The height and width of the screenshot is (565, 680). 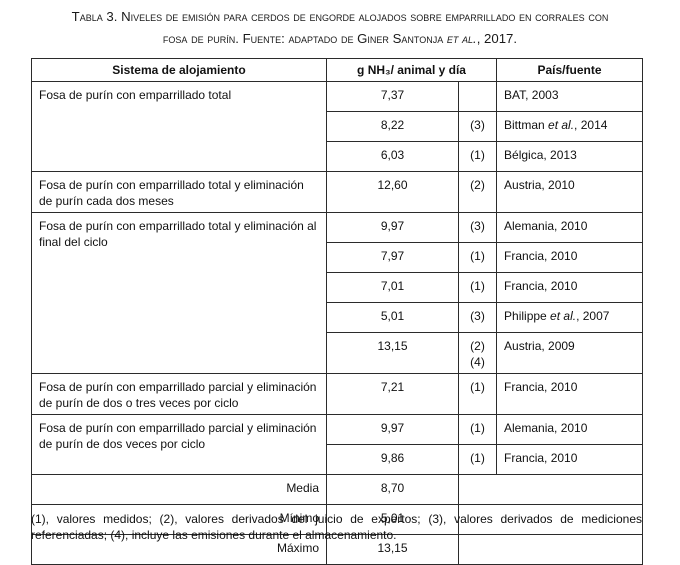 I want to click on summary-empty, so click(x=550, y=489).